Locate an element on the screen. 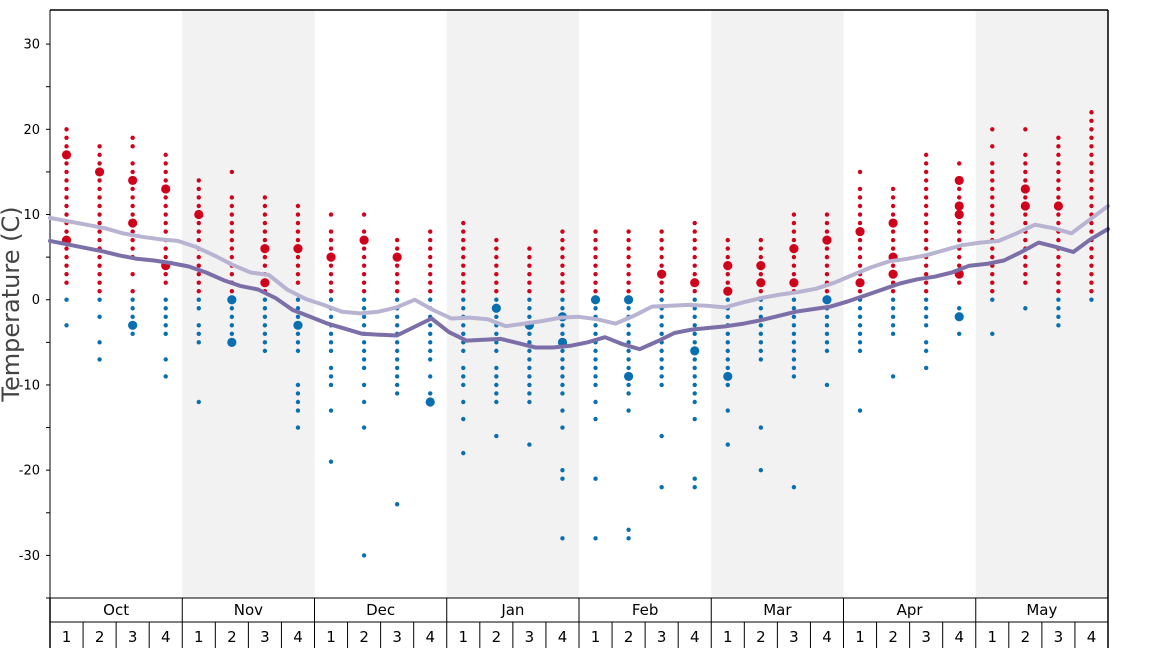  cold-dot-large is located at coordinates (728, 376).